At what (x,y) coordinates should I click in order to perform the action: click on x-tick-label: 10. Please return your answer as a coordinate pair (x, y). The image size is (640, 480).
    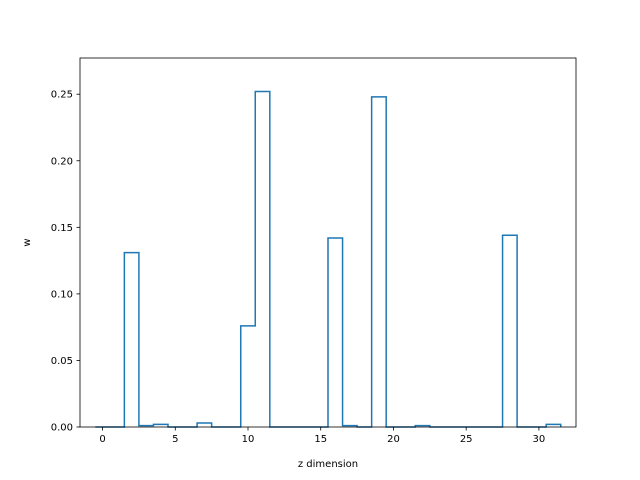
    Looking at the image, I should click on (248, 439).